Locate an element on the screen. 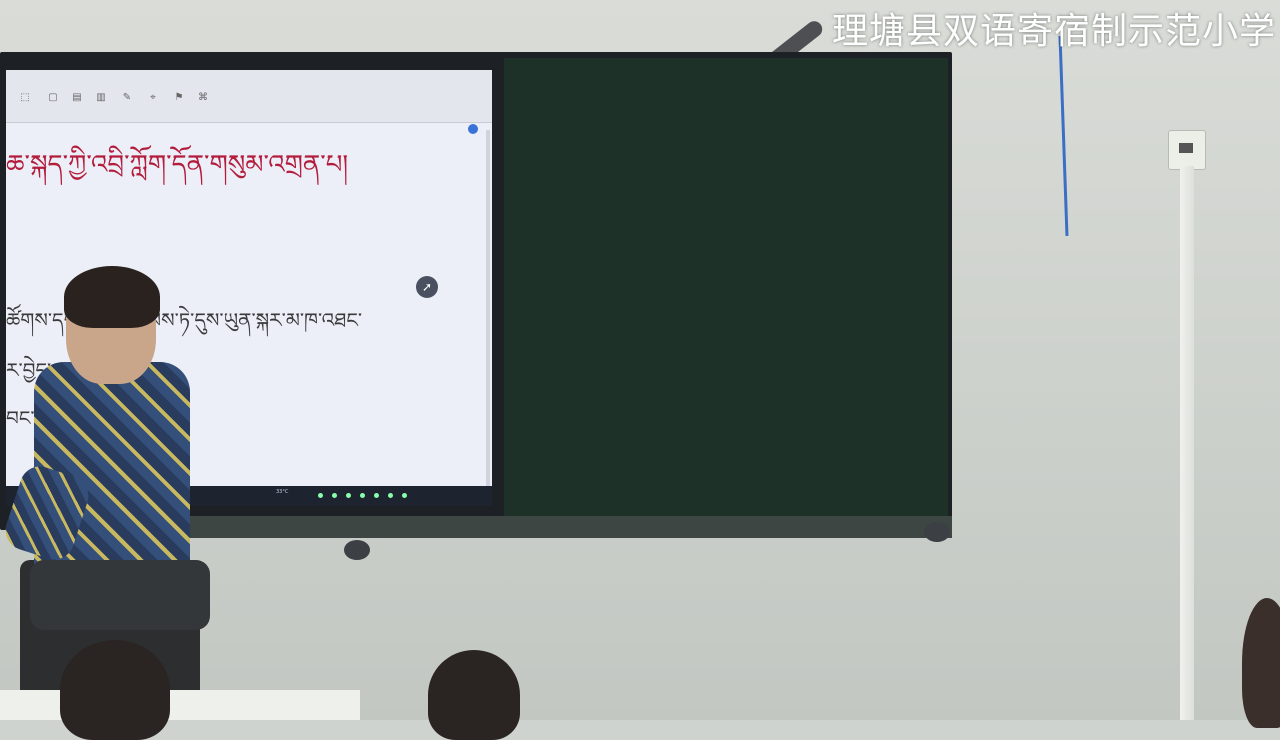 This screenshot has height=740, width=1280. page-indicator-icon is located at coordinates (473, 129).